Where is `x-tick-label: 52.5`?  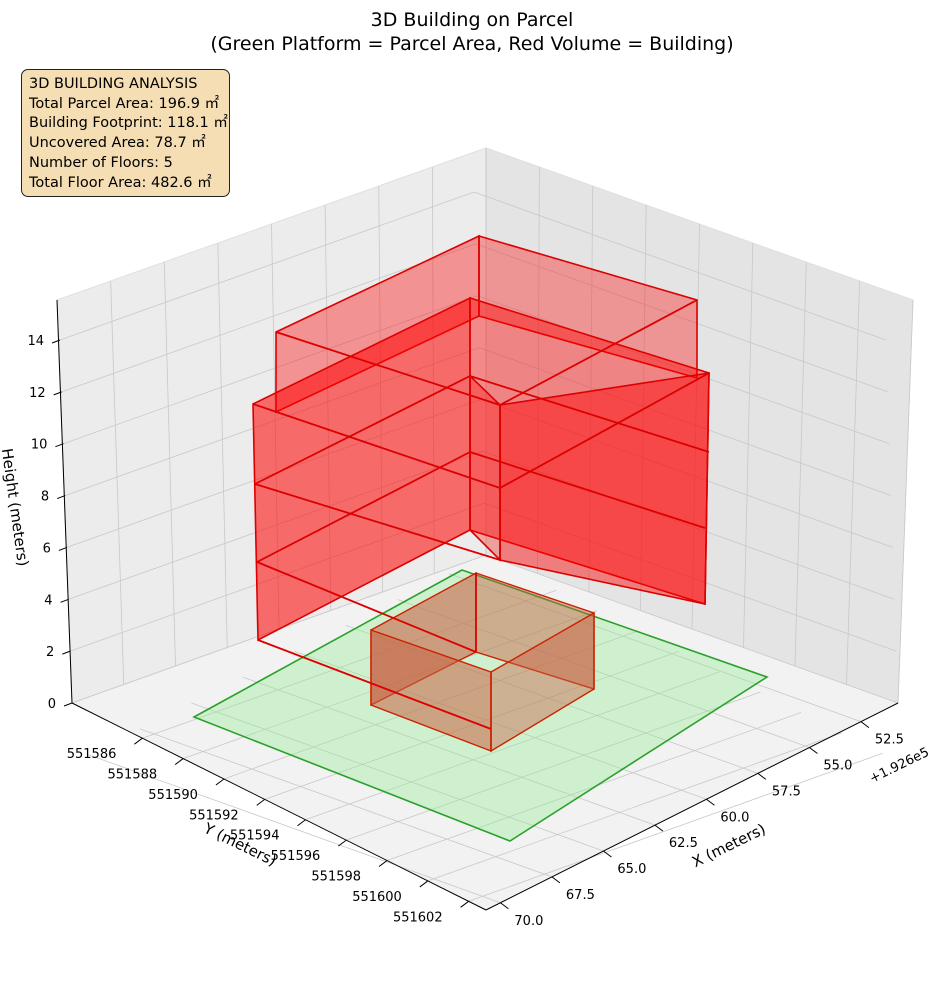 x-tick-label: 52.5 is located at coordinates (889, 740).